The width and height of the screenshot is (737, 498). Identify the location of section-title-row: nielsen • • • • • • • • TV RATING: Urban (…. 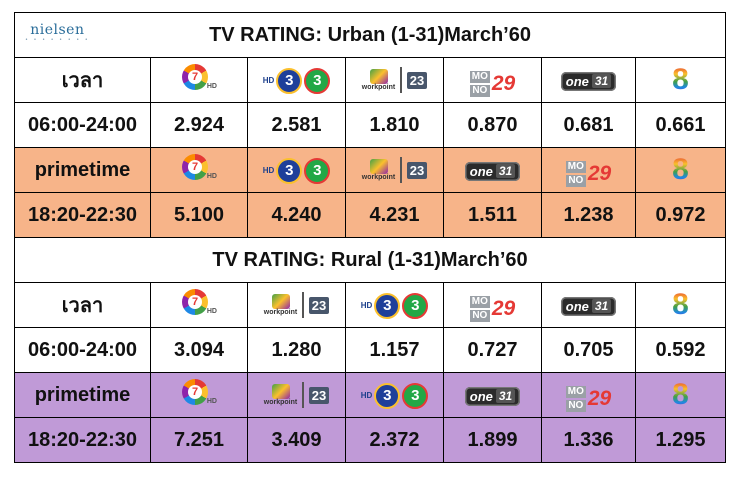
(370, 35).